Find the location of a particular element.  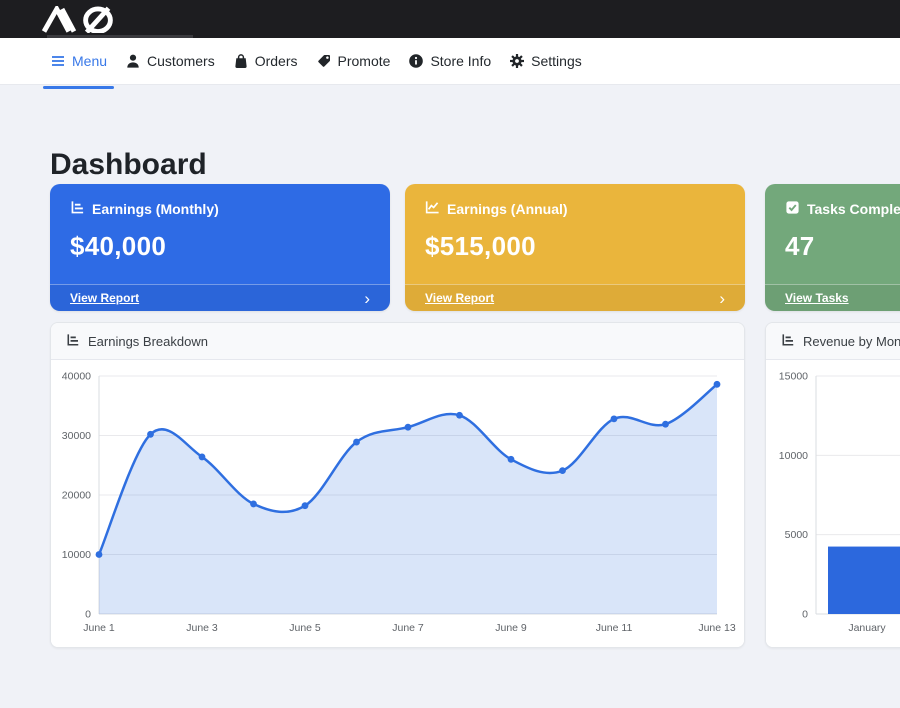

stat-card-earnings-monthly: Earnings (Monthly) $40,000 View Report › is located at coordinates (220, 247).